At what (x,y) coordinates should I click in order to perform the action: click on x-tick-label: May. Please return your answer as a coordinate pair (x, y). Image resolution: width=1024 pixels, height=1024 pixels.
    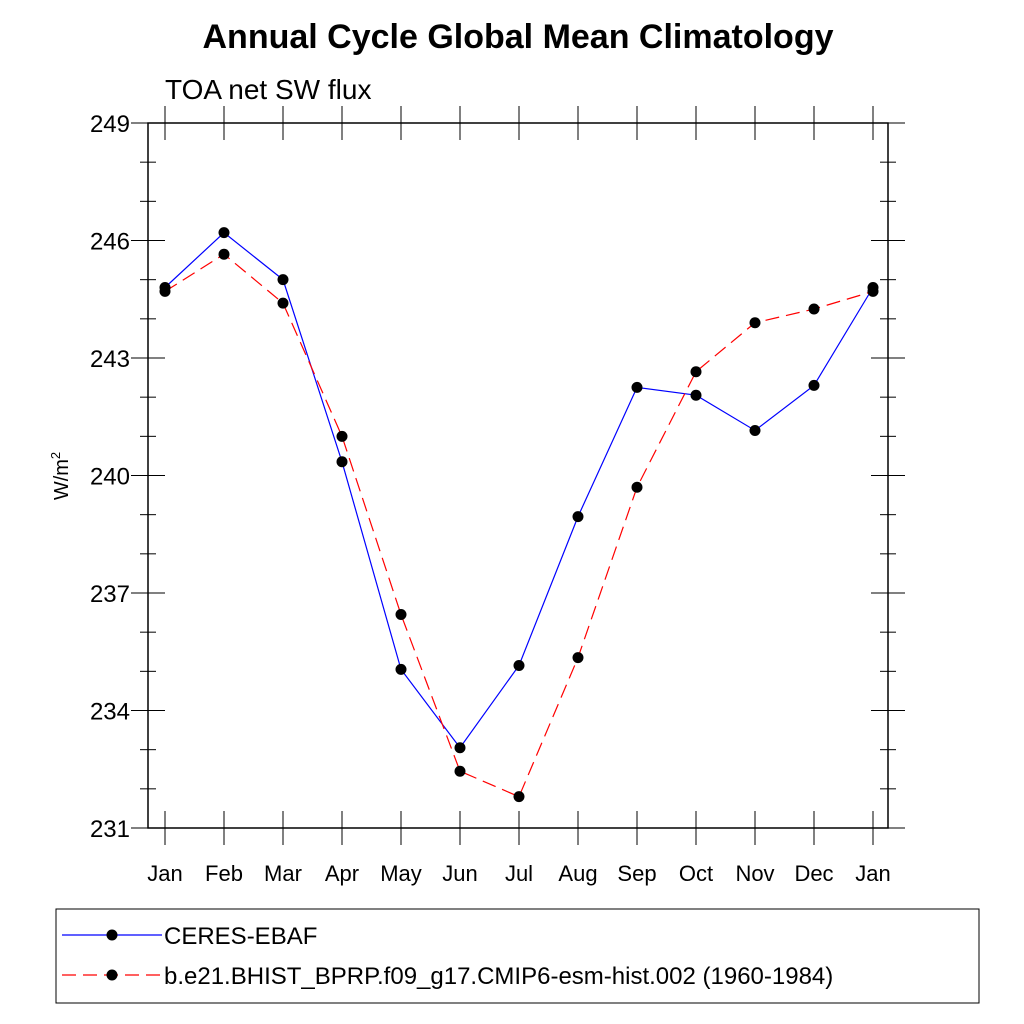
    Looking at the image, I should click on (401, 873).